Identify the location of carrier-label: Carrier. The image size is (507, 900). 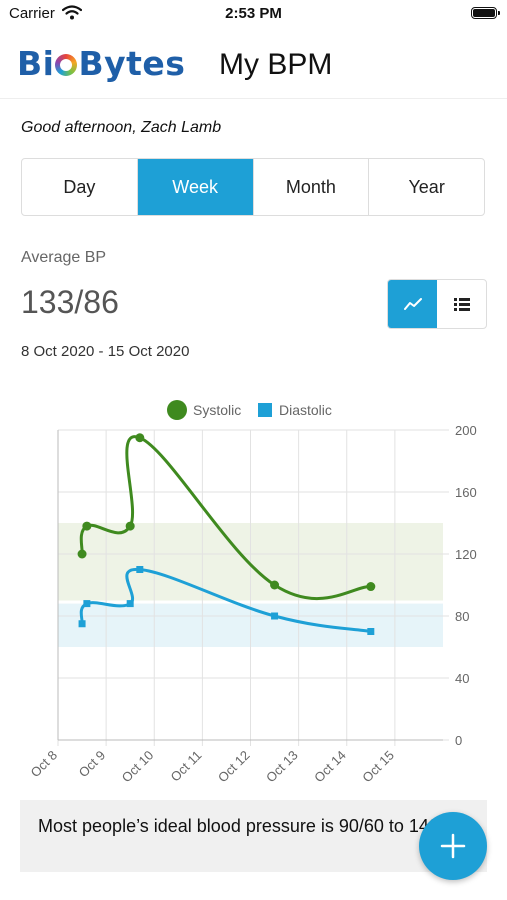
(32, 13).